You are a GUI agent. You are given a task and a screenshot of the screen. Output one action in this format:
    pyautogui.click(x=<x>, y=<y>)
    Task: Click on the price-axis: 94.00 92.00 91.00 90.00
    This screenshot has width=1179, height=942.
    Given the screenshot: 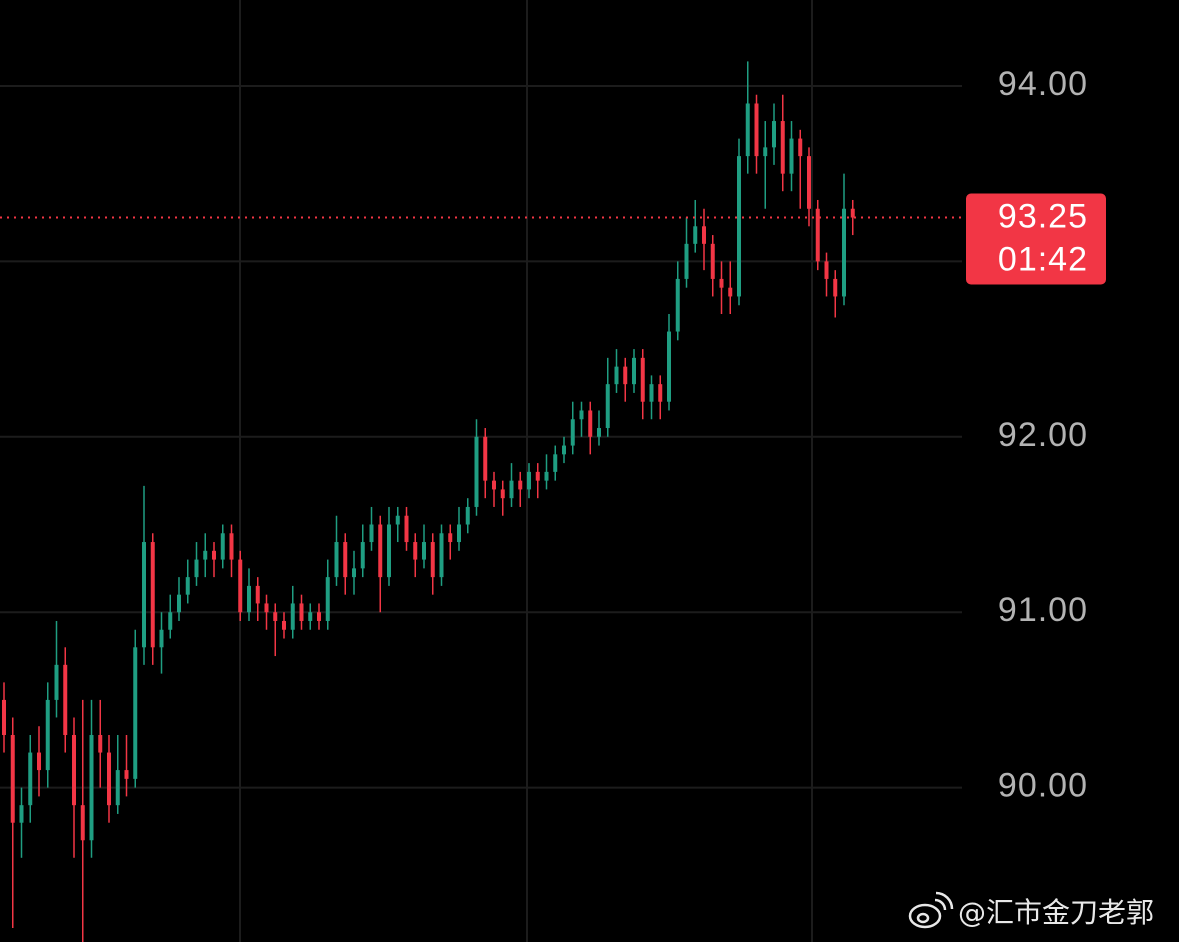 What is the action you would take?
    pyautogui.click(x=1043, y=435)
    